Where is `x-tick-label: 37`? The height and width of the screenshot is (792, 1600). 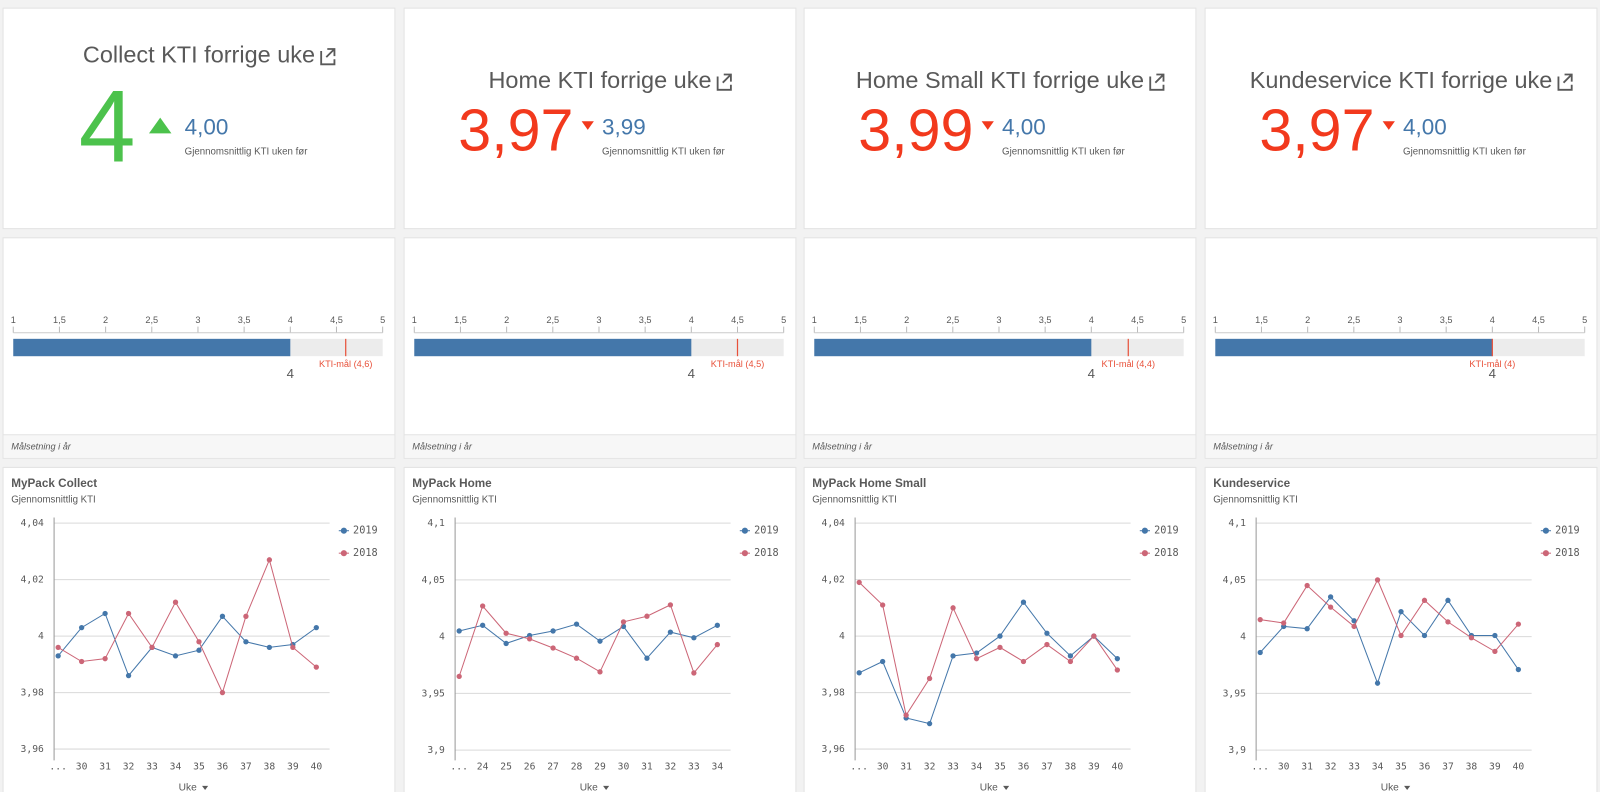 x-tick-label: 37 is located at coordinates (1047, 766).